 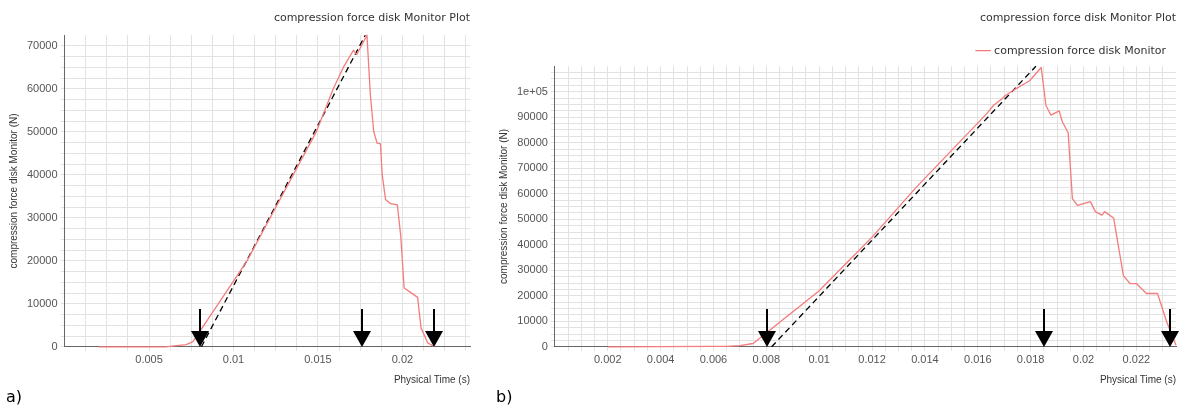 What do you see at coordinates (872, 359) in the screenshot?
I see `x-tick-label: 0.012` at bounding box center [872, 359].